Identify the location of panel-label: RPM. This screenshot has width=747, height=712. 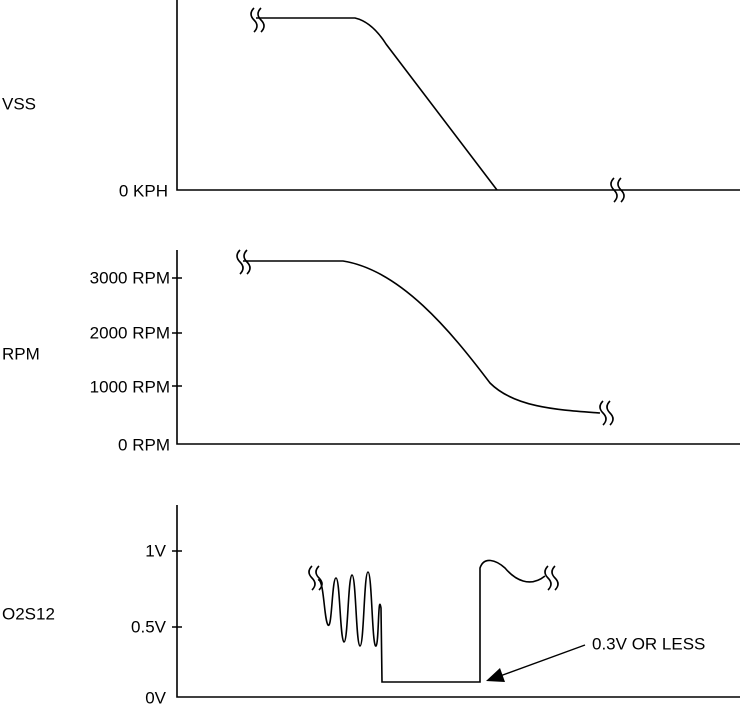
(21, 353).